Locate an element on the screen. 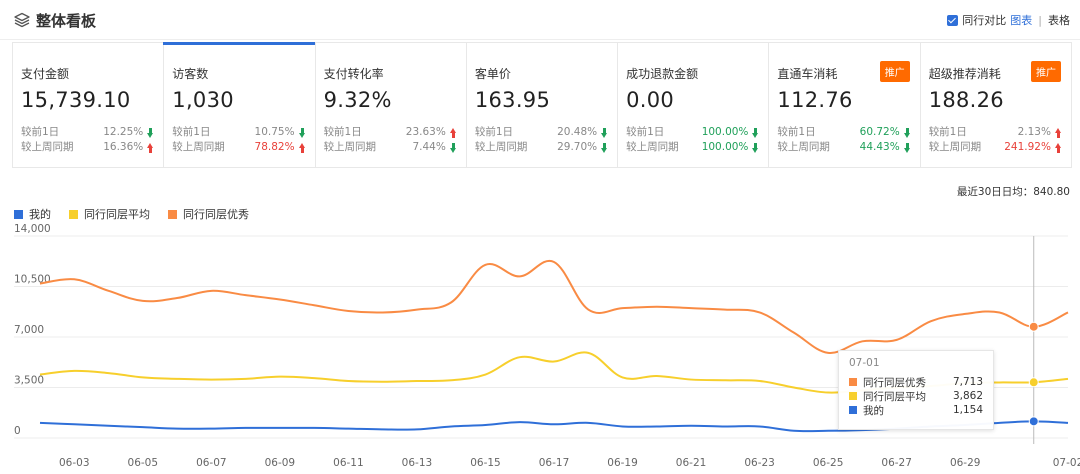  y-tick-label: 0 is located at coordinates (17, 431).